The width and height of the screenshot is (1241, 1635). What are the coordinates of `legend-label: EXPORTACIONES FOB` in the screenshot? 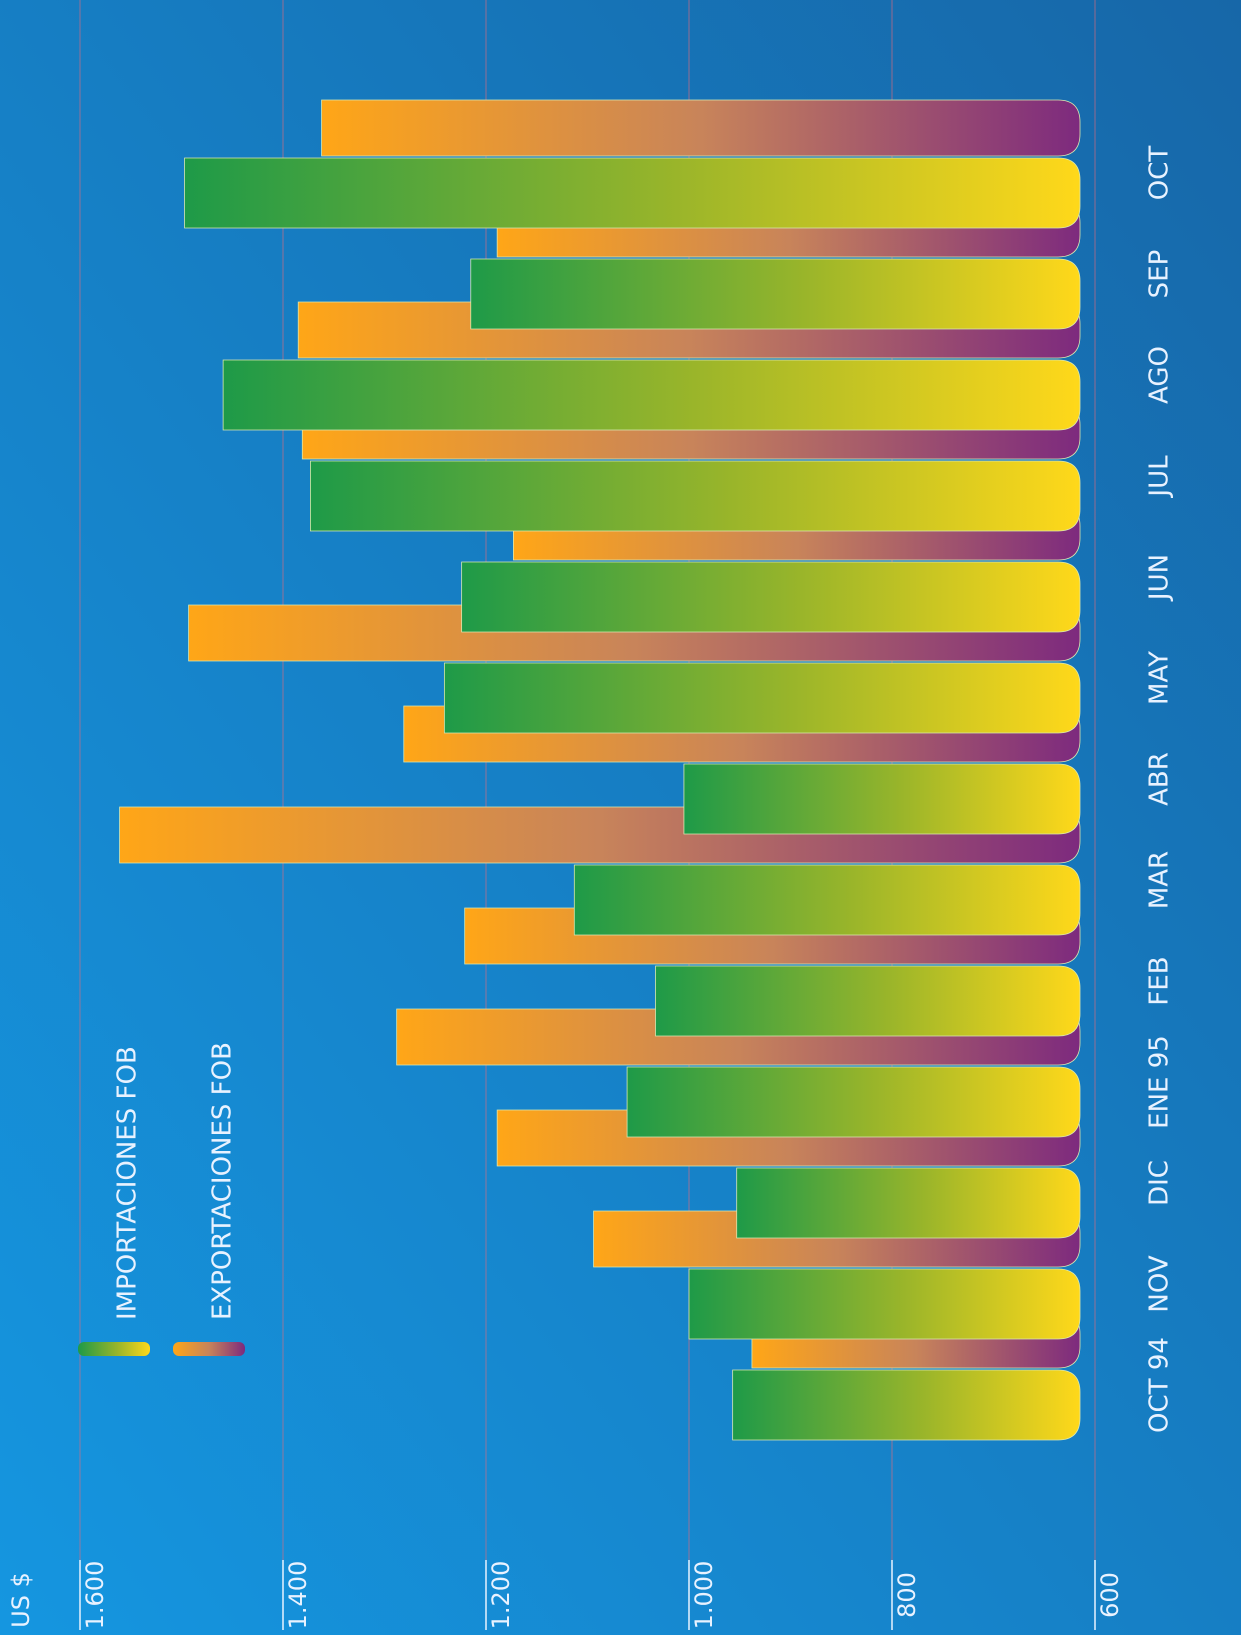 It's located at (223, 1181).